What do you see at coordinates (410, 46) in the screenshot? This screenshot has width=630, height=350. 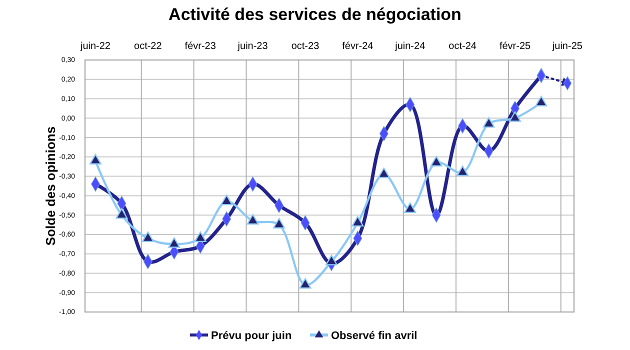 I see `x-tick-label: juin-24` at bounding box center [410, 46].